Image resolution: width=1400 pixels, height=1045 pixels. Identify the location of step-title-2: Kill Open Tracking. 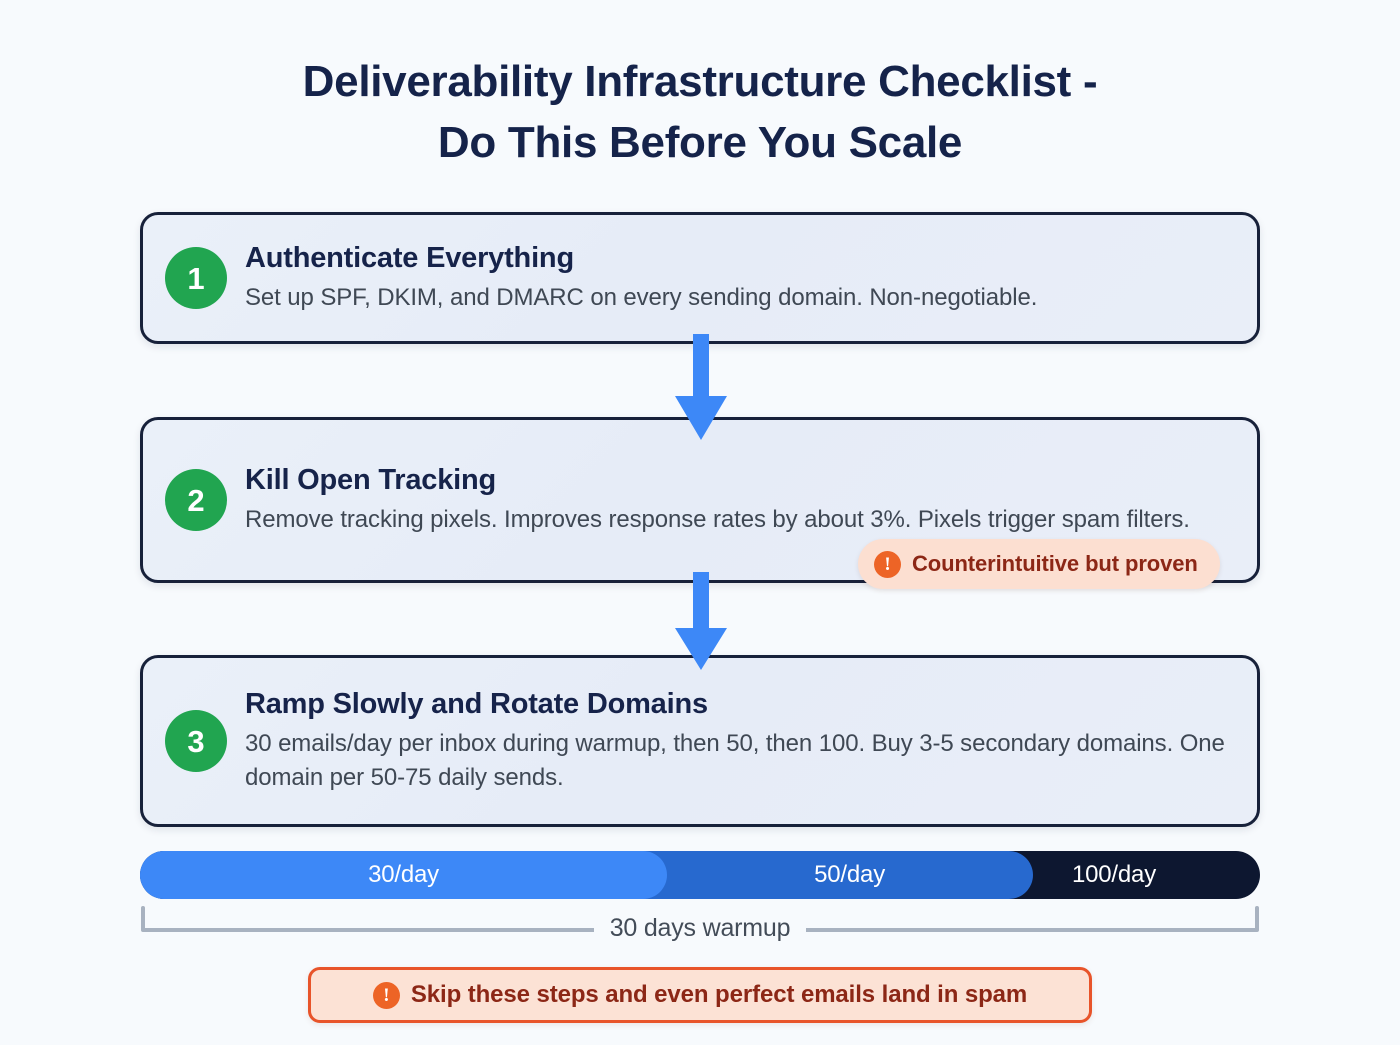
(371, 479).